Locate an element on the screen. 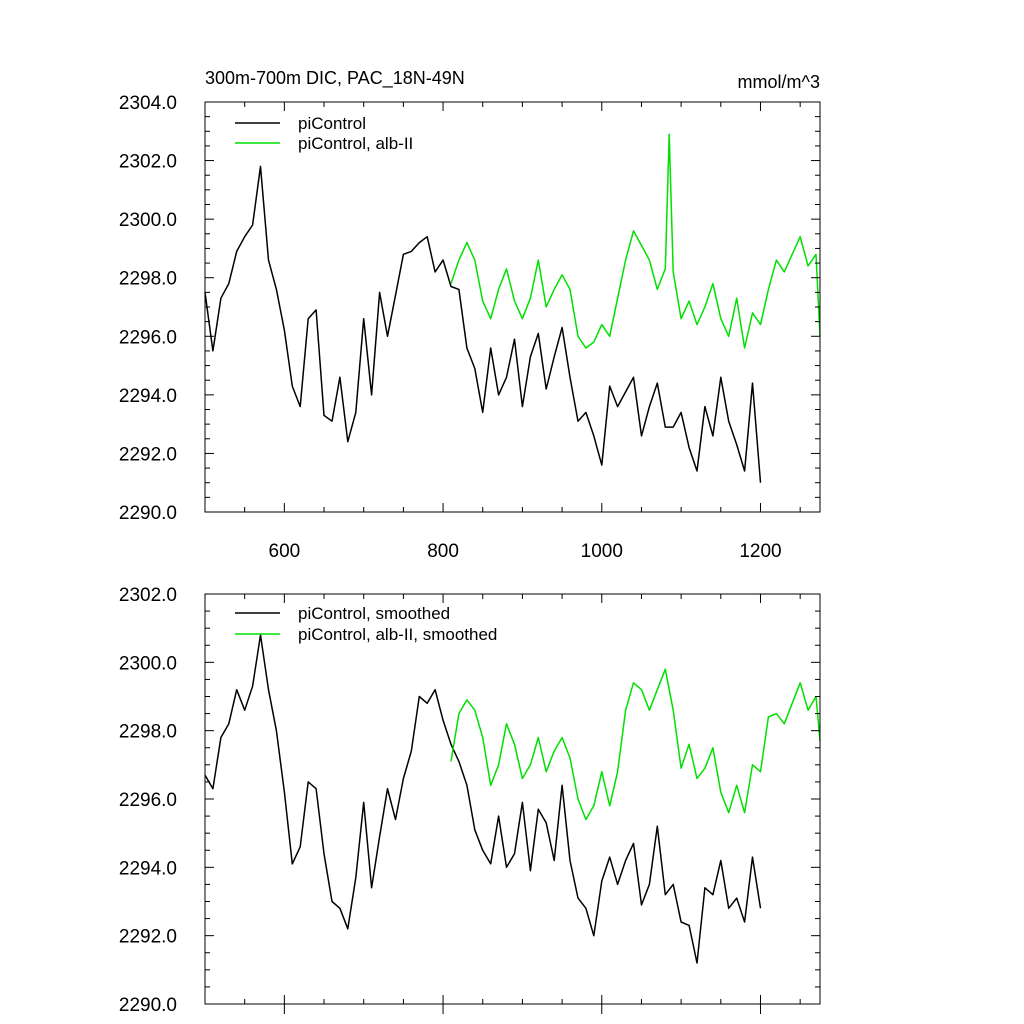 Image resolution: width=1024 pixels, height=1024 pixels. top-legend: piControl piControl, alb-II is located at coordinates (324, 133).